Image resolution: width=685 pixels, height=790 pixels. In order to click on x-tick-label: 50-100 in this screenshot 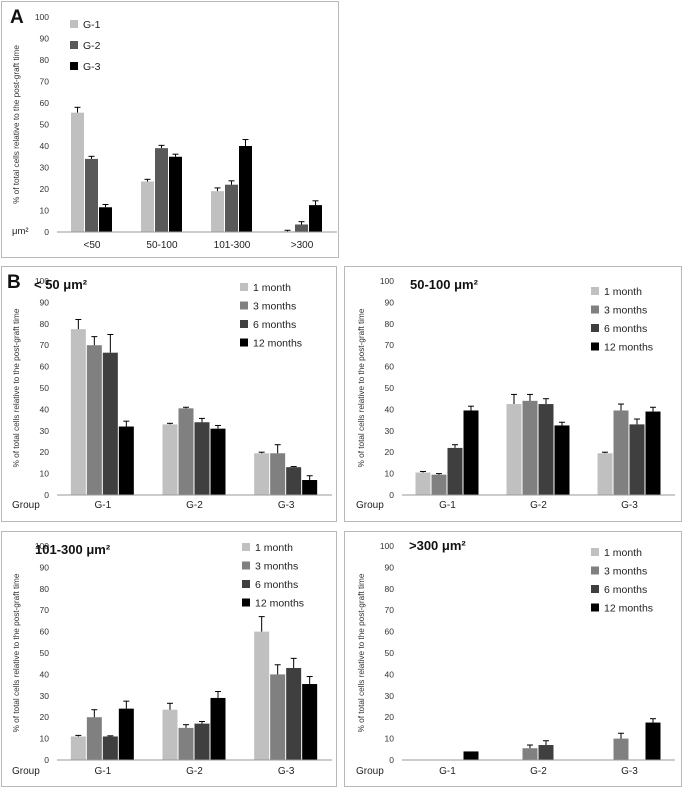, I will do `click(162, 245)`.